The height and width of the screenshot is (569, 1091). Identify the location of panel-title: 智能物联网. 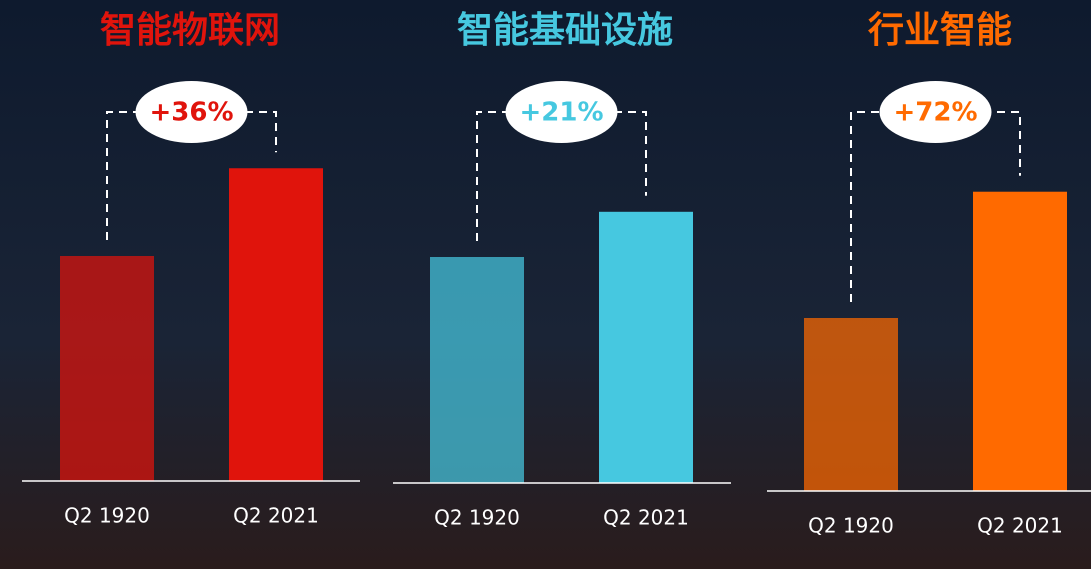
(190, 30).